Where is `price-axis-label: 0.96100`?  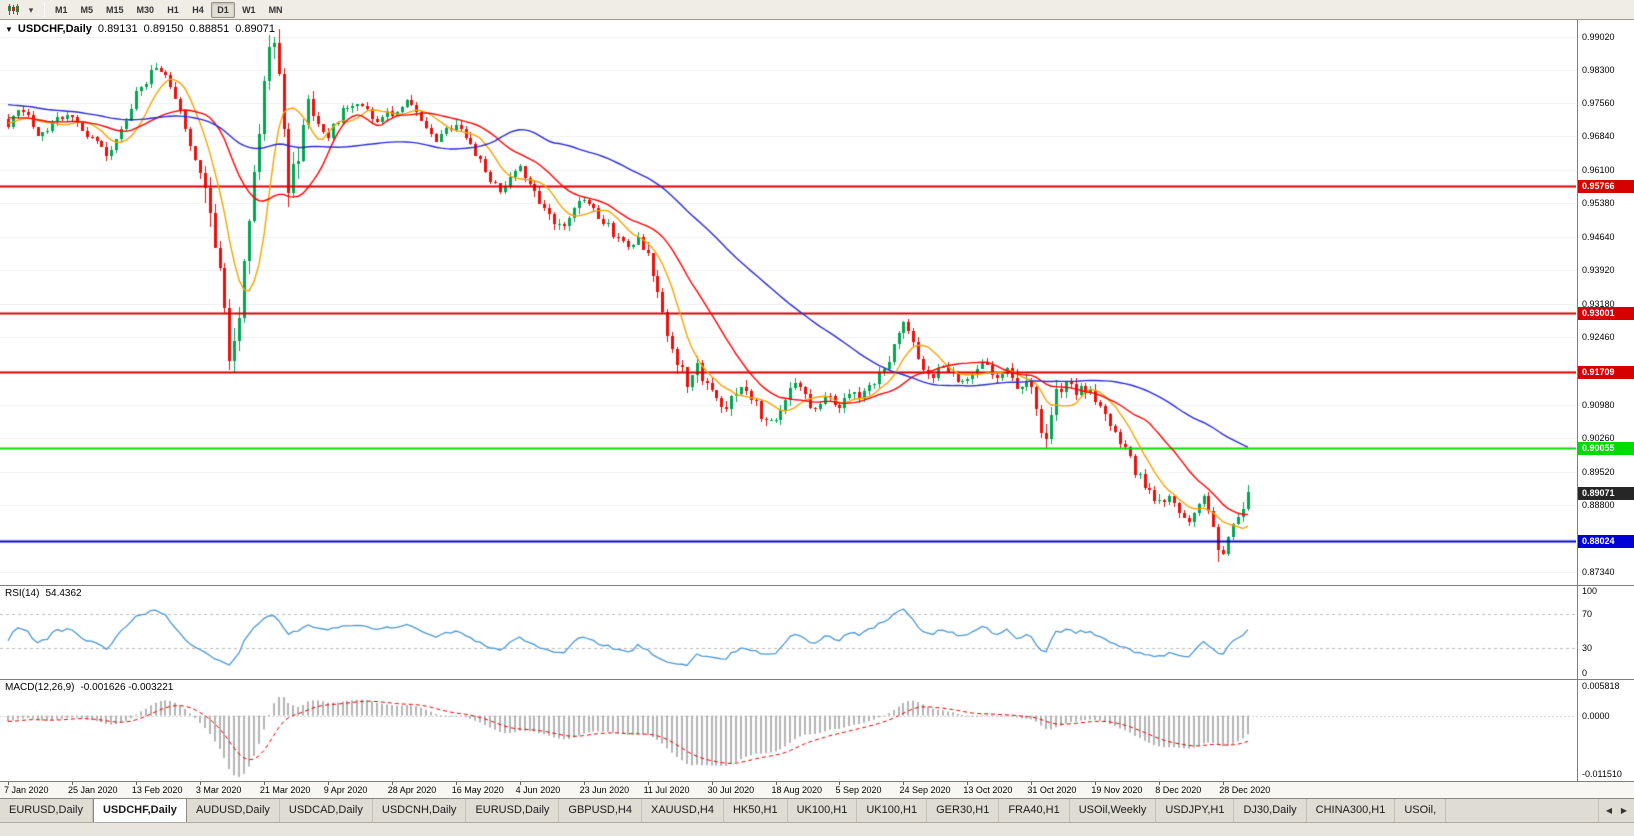 price-axis-label: 0.96100 is located at coordinates (1598, 170).